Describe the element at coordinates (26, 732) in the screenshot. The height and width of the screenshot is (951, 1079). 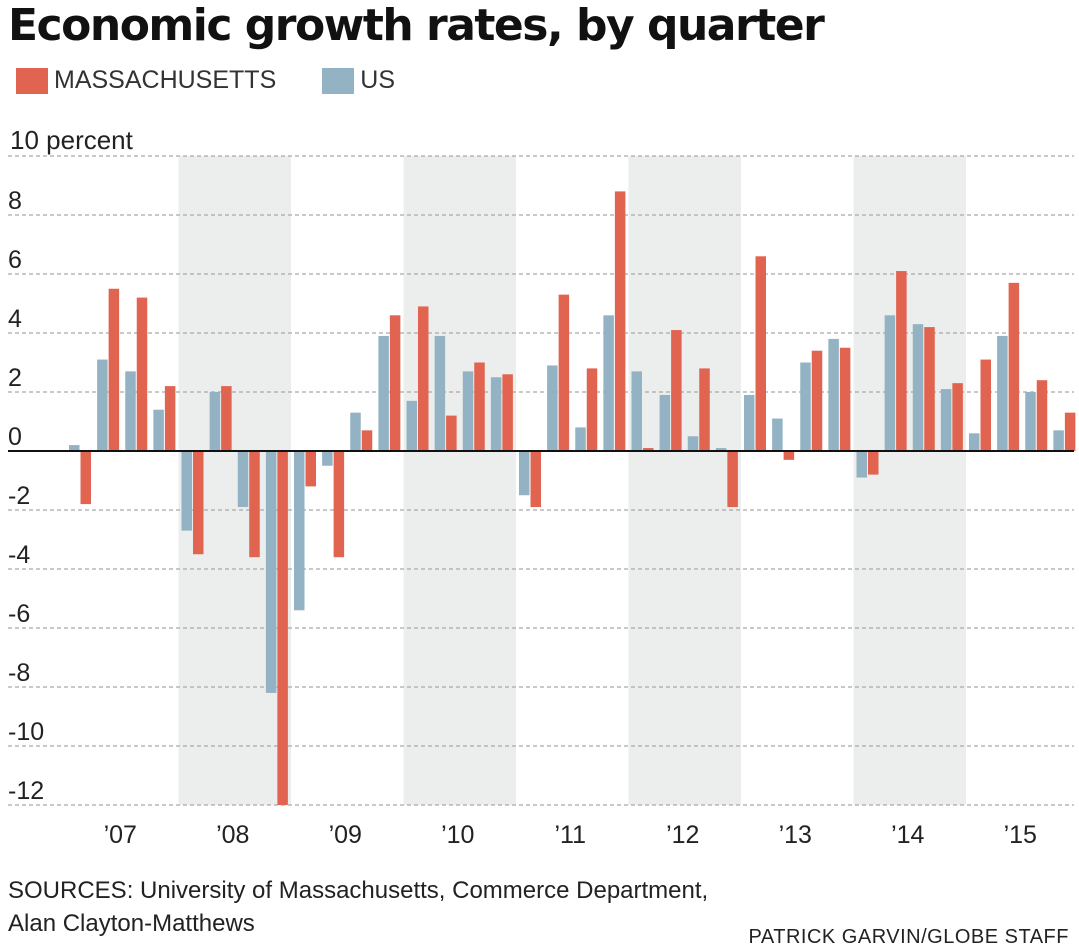
I see `y-tick-label: -10` at that location.